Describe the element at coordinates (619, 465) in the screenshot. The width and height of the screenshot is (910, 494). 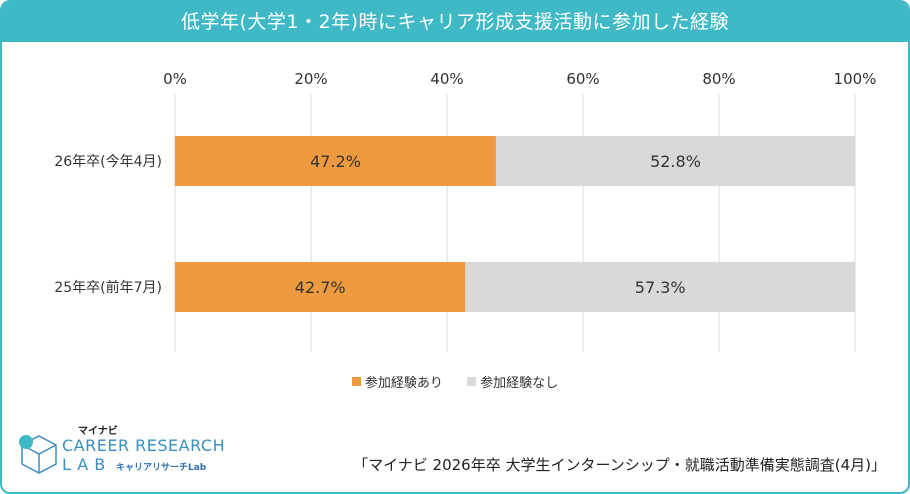
I see `source-note: 「マイナビ 2026年卒 大学生インターンシップ・就職活動準備実態調査(4月)」` at that location.